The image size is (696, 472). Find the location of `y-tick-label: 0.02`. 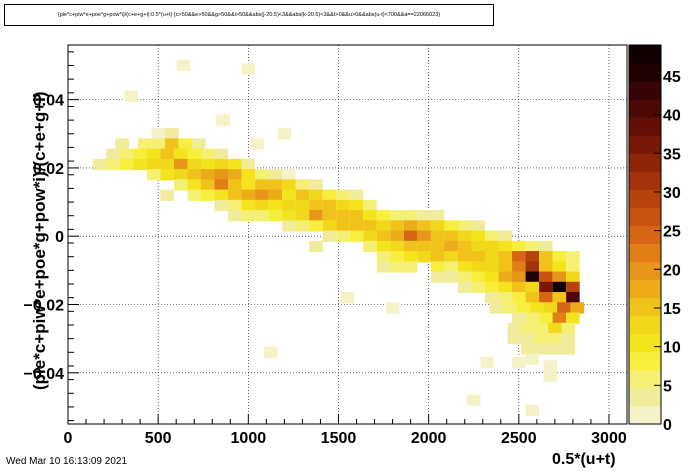

y-tick-label: 0.02 is located at coordinates (48, 169).